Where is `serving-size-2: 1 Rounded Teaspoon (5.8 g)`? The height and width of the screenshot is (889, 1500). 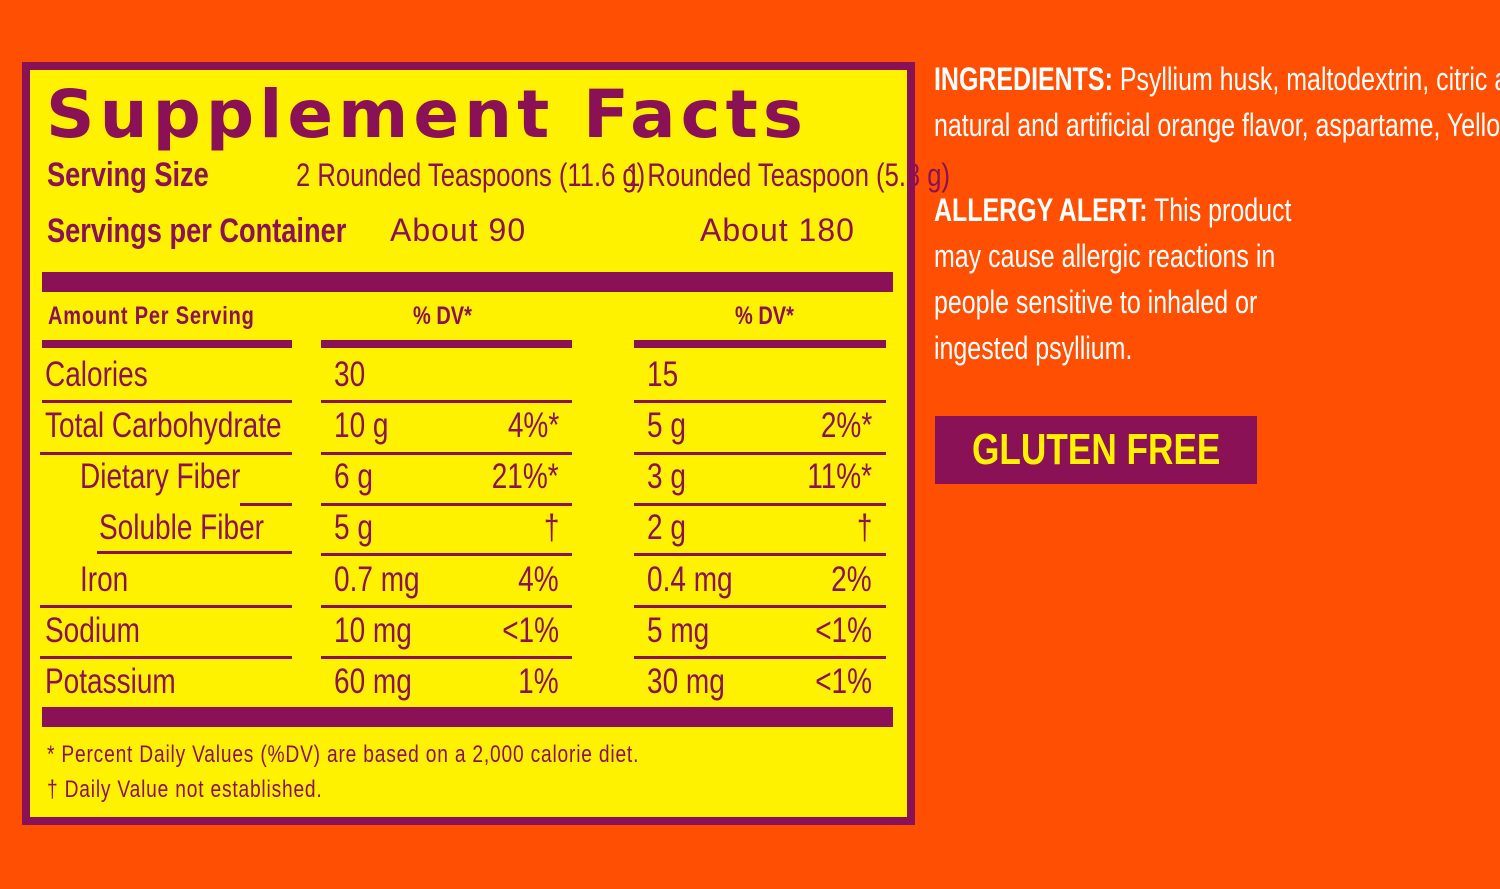 serving-size-2: 1 Rounded Teaspoon (5.8 g) is located at coordinates (788, 175).